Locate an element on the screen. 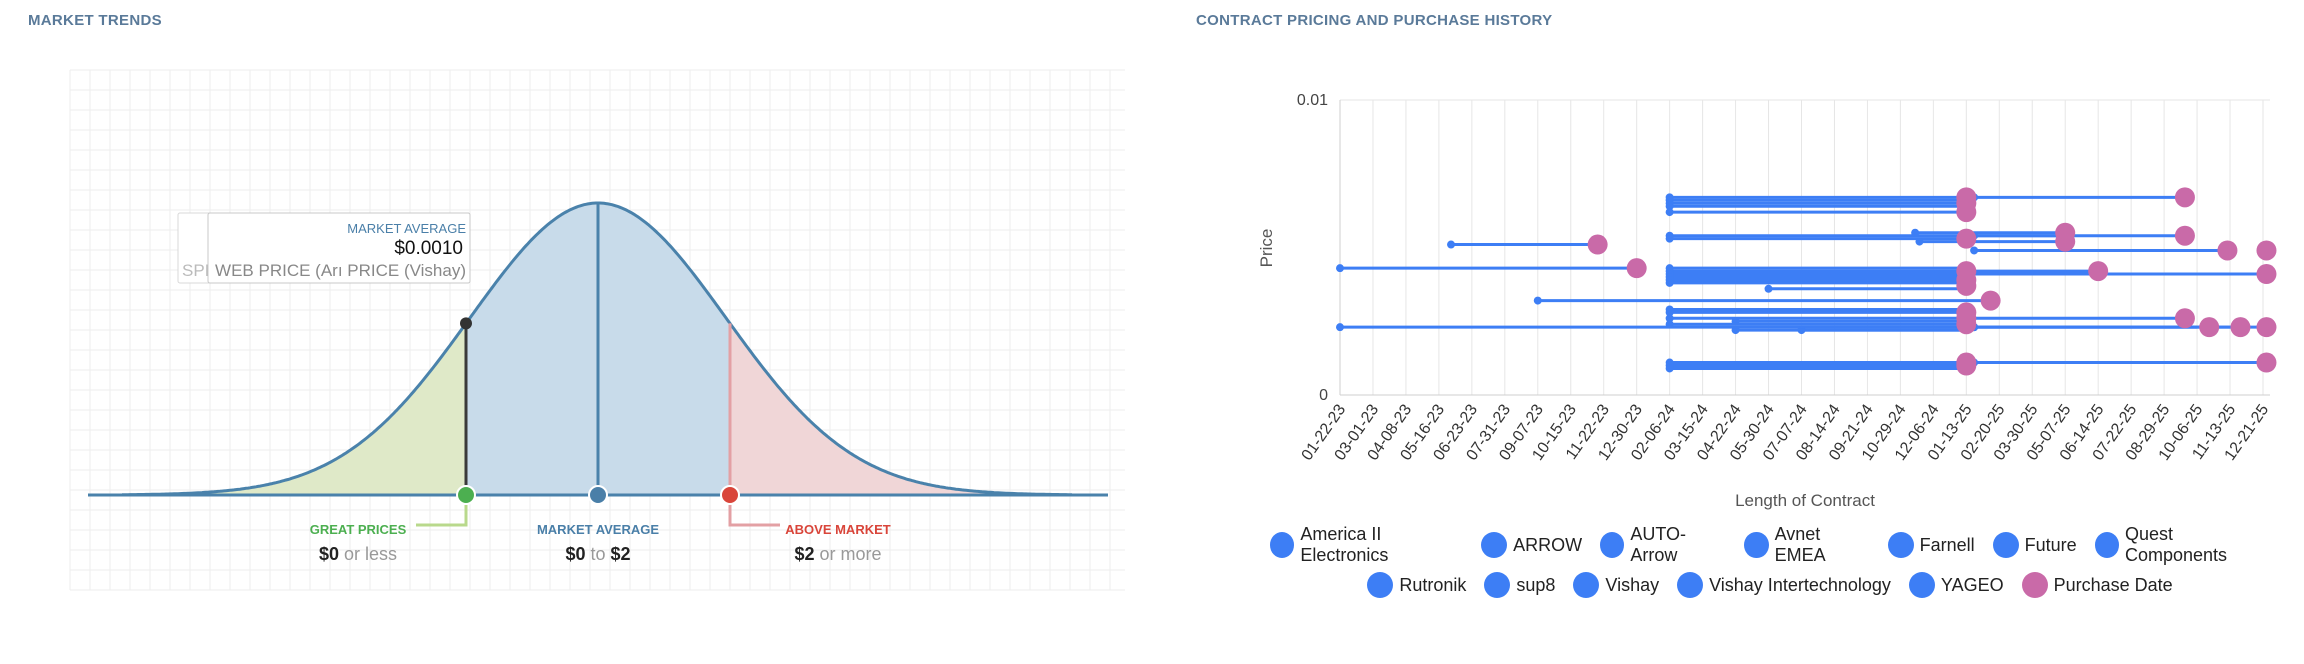 The height and width of the screenshot is (664, 2304). legend-item-arrow: ARROW is located at coordinates (1531, 545).